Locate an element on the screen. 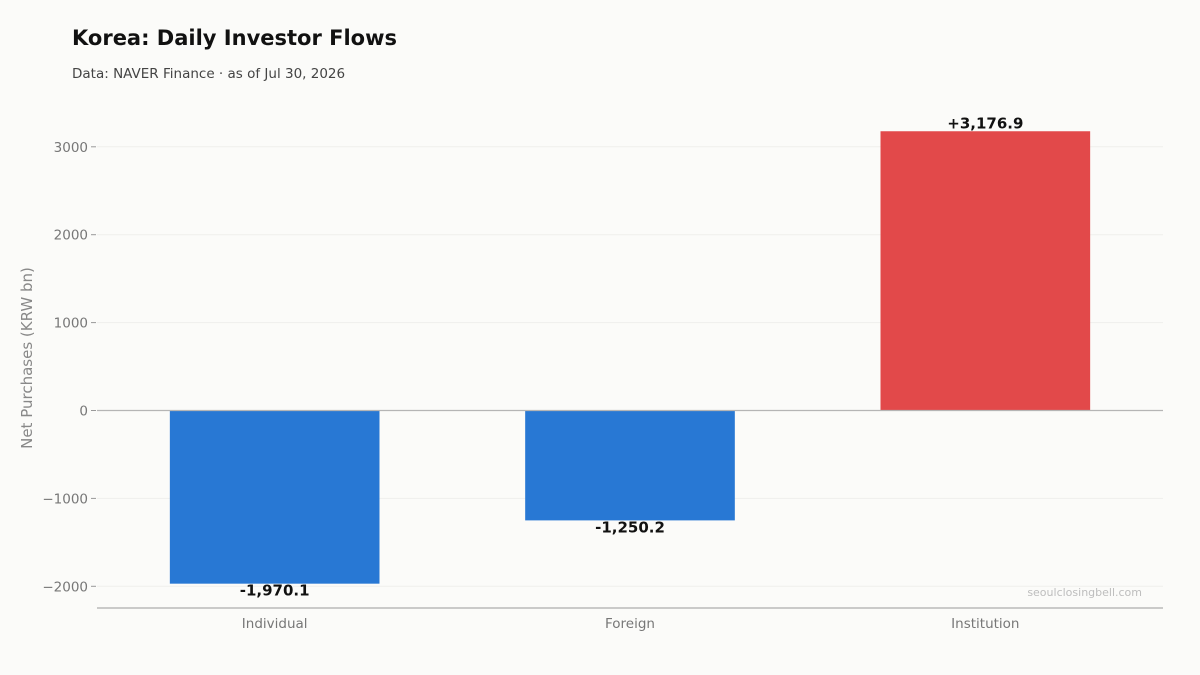  data-label-individual: -1,970.1 is located at coordinates (275, 591).